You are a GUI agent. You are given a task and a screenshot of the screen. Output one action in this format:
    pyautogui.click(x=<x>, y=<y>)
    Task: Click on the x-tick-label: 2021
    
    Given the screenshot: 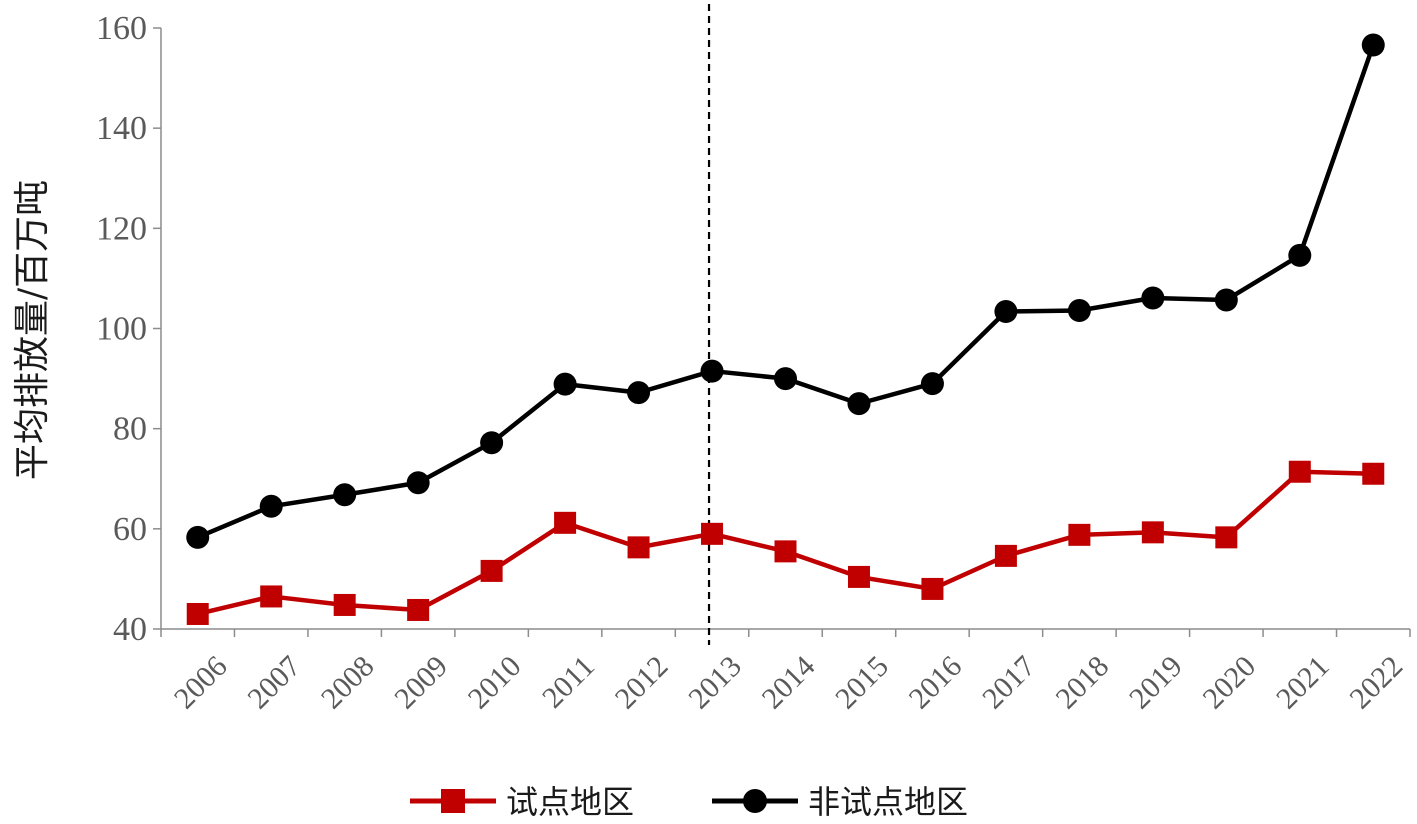 What is the action you would take?
    pyautogui.click(x=1303, y=683)
    